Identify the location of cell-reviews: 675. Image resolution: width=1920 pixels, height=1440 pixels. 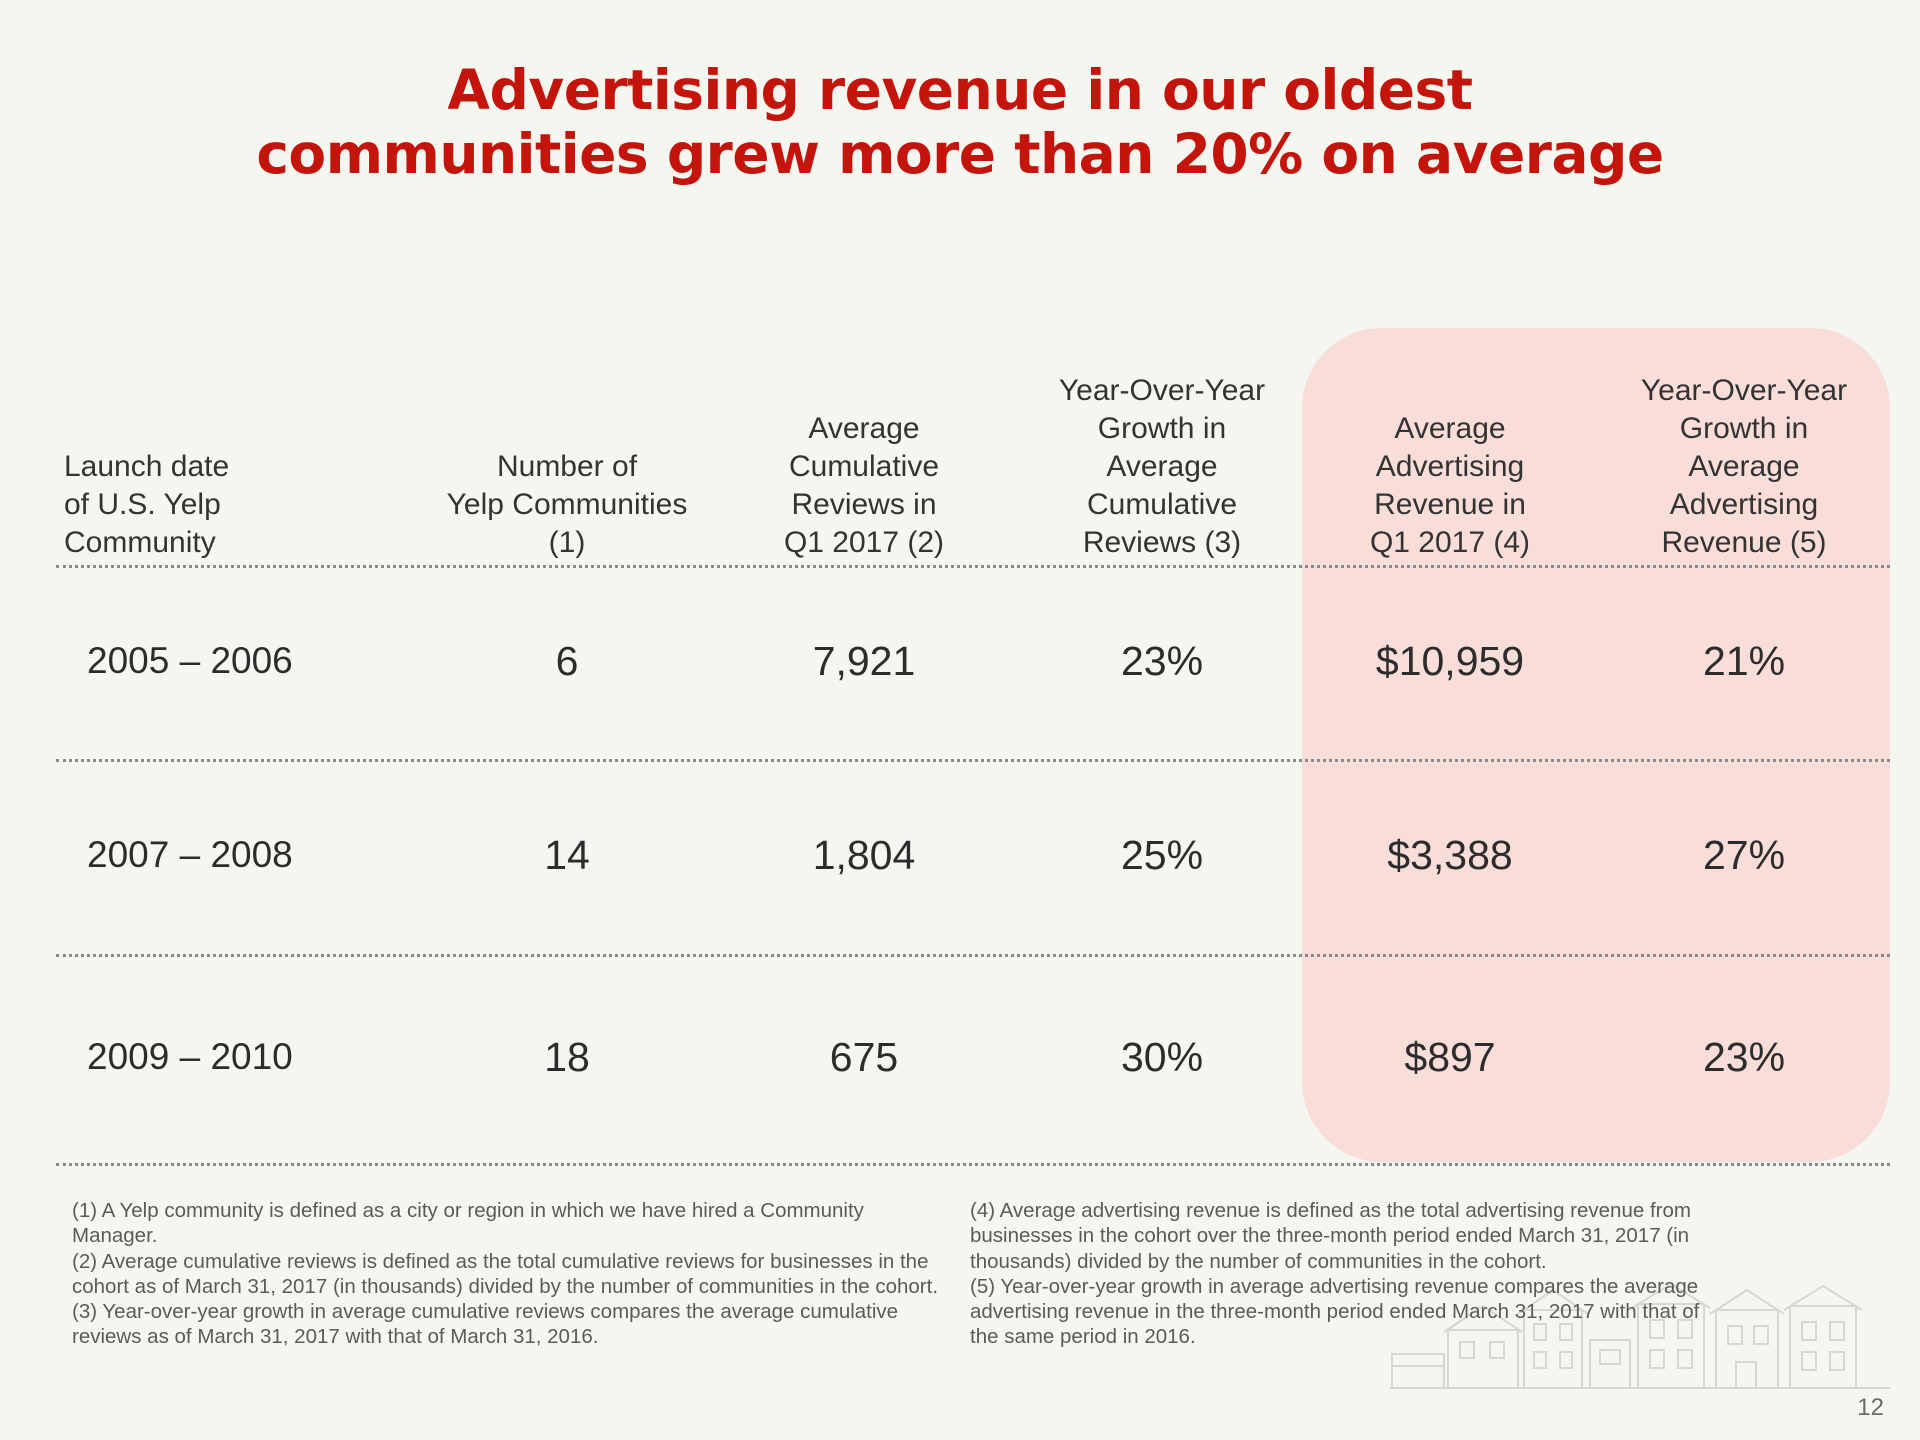
(864, 1057).